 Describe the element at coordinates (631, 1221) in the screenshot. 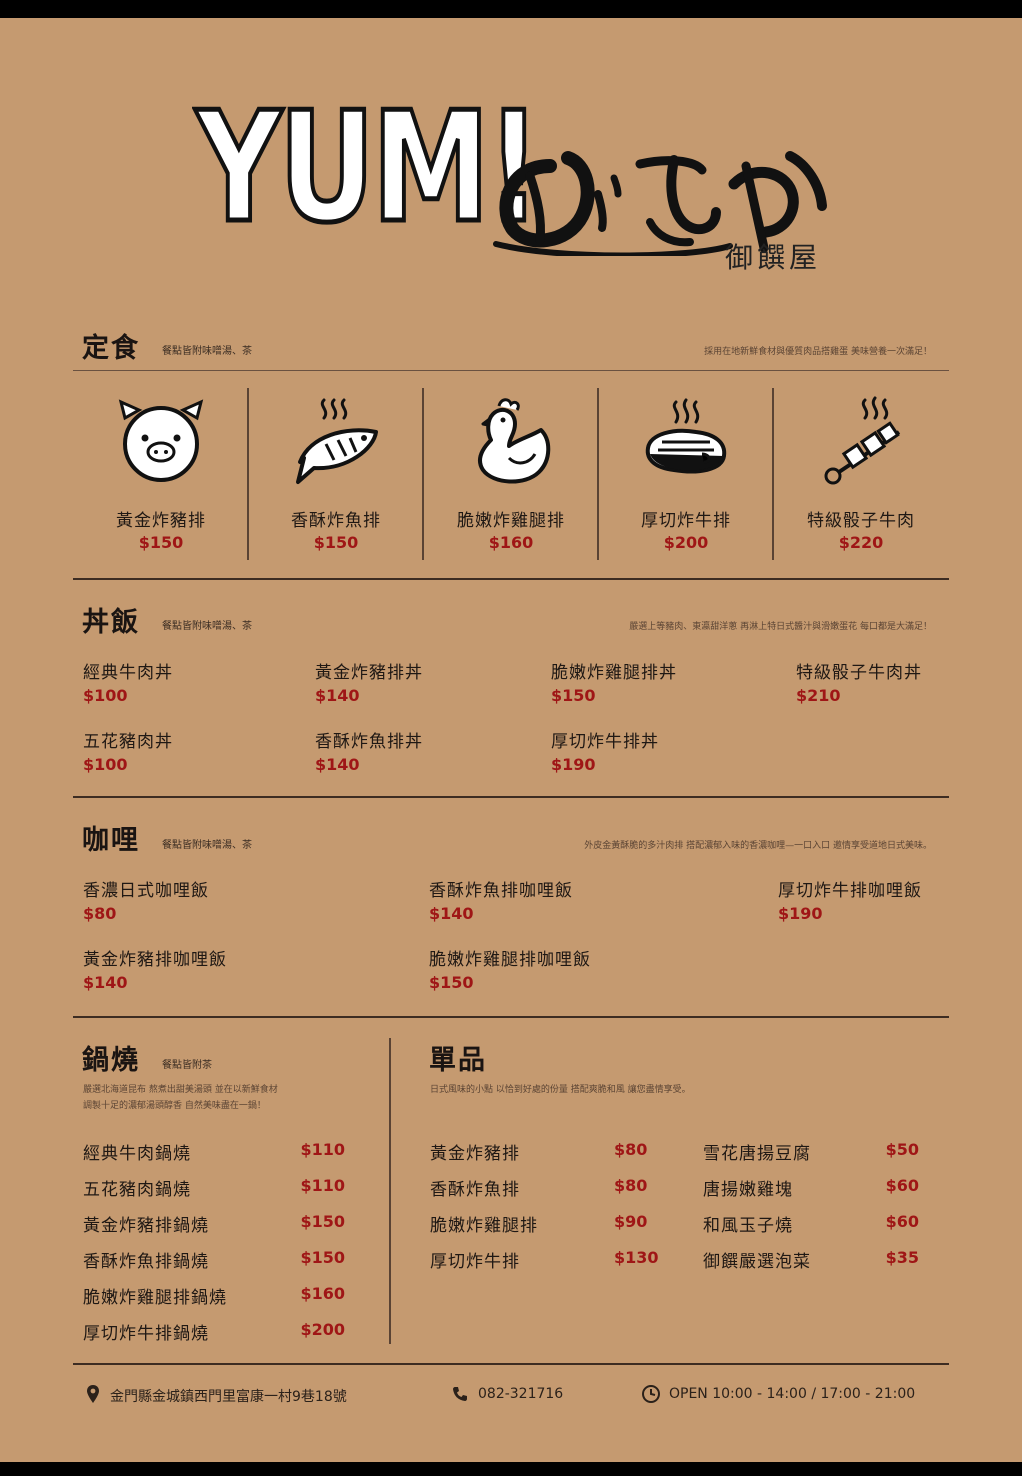

I see `menu-item-price: $90` at that location.